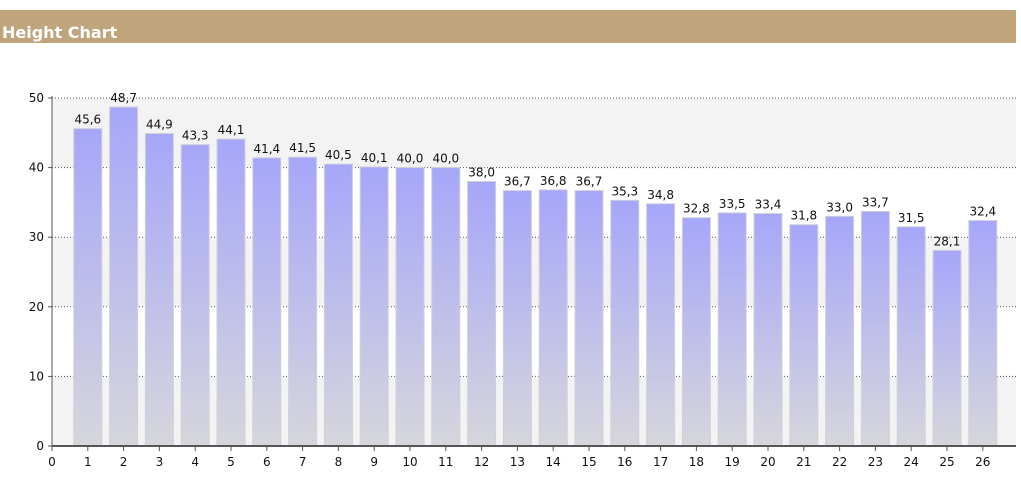 The image size is (1021, 481). What do you see at coordinates (36, 307) in the screenshot?
I see `y-tick-label: 20` at bounding box center [36, 307].